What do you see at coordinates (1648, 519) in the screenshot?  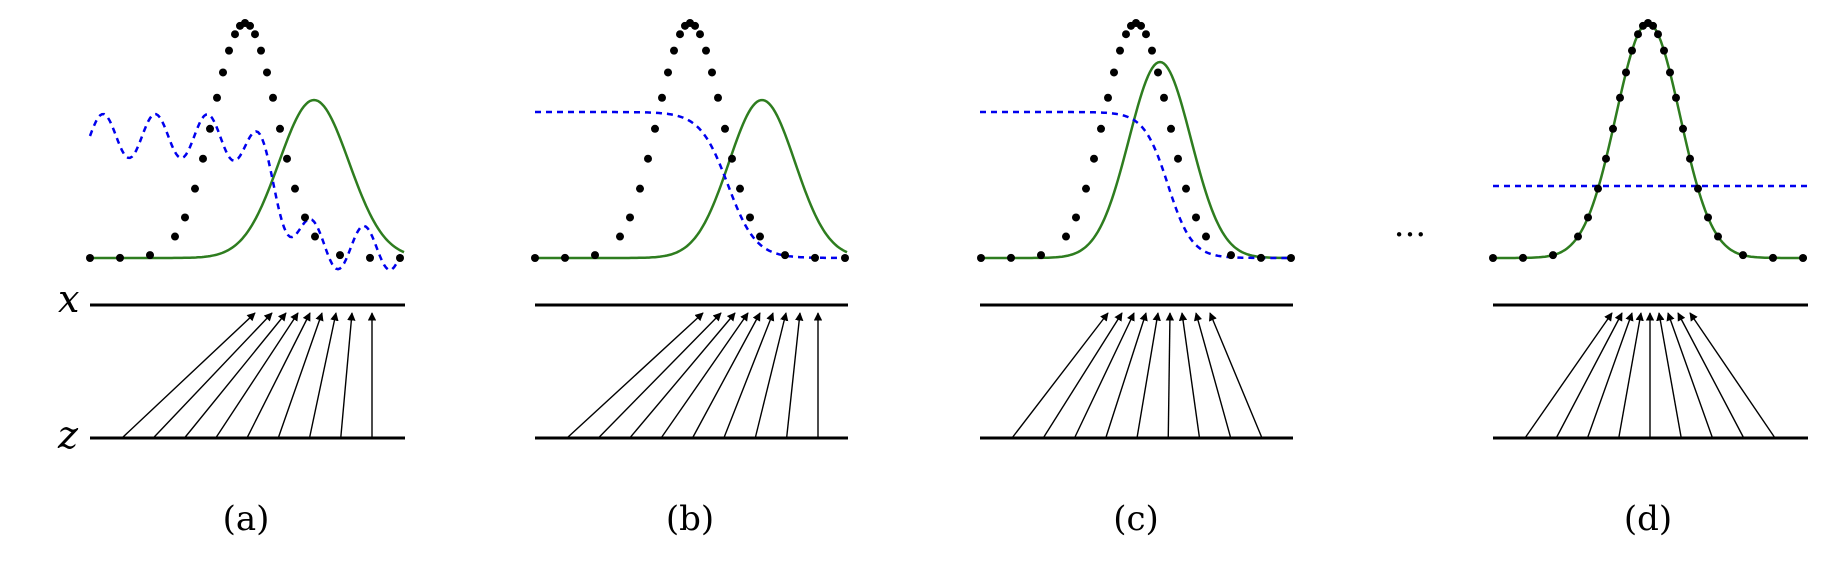 I see `panel-caption: (d)` at bounding box center [1648, 519].